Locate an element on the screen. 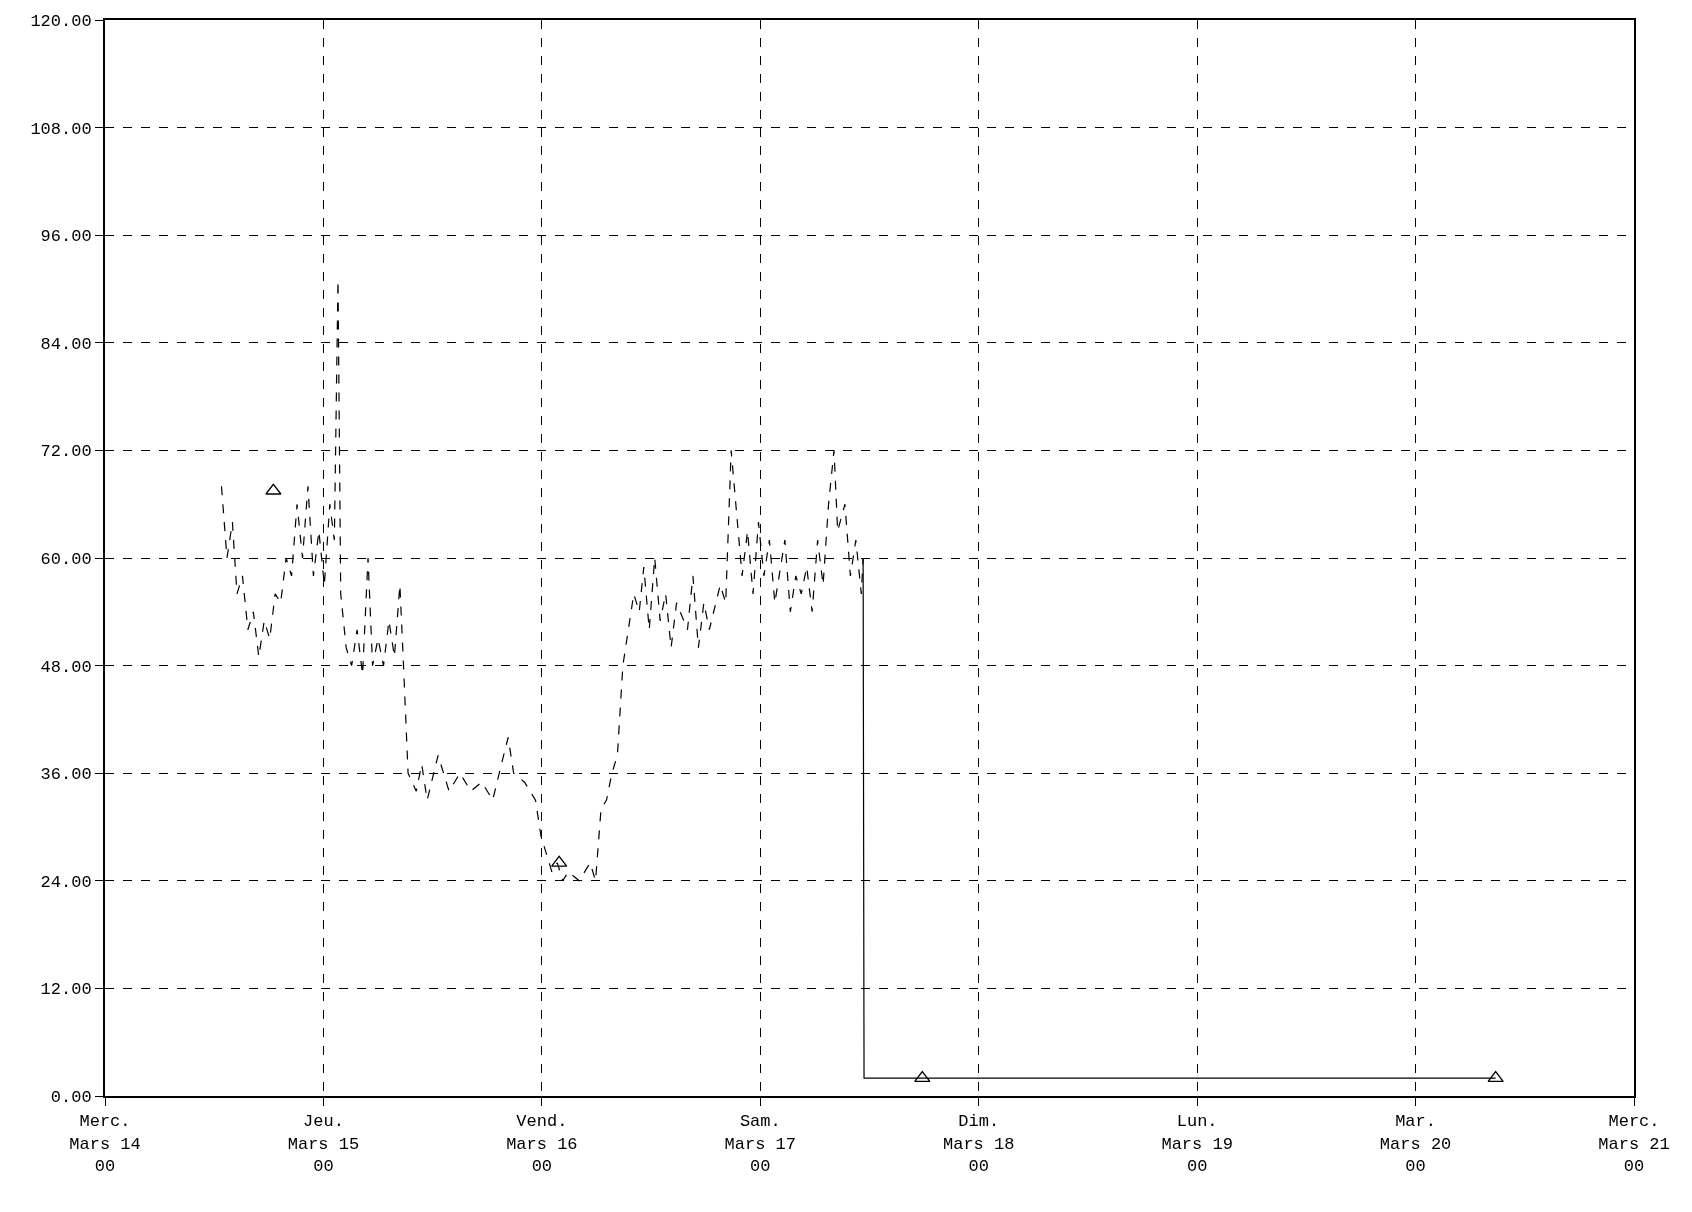 The width and height of the screenshot is (1692, 1212). y-tick-label: 36.00 is located at coordinates (66, 775).